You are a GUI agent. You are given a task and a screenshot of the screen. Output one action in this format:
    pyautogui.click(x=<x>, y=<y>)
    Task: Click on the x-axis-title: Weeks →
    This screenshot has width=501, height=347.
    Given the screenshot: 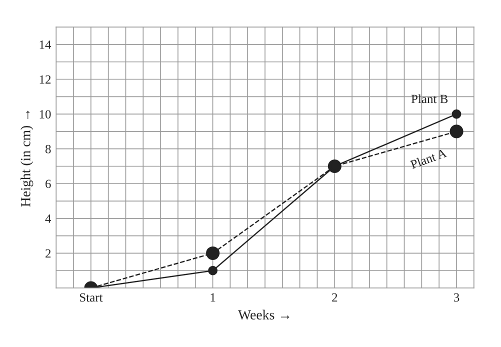 What is the action you would take?
    pyautogui.click(x=264, y=315)
    